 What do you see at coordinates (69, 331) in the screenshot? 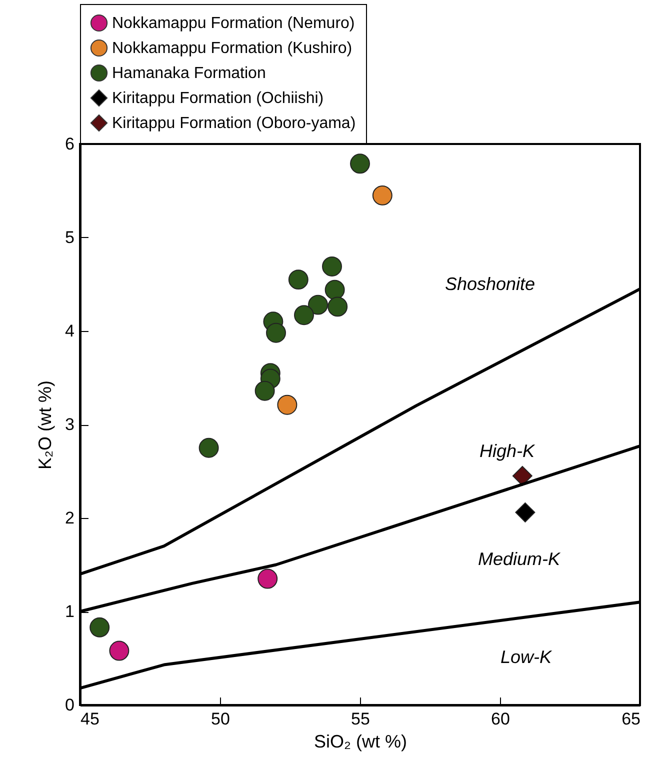
I see `y-tick-label: 4` at bounding box center [69, 331].